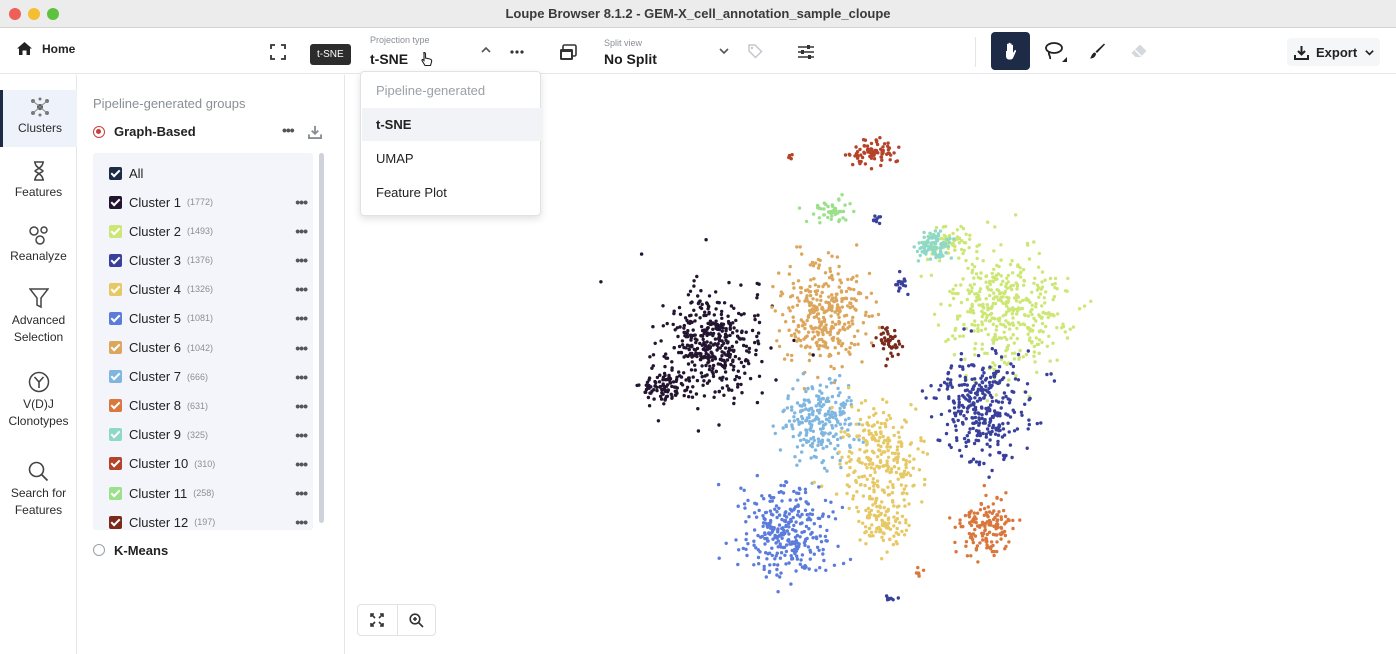 The image size is (1396, 654). What do you see at coordinates (38, 382) in the screenshot?
I see `vdj-icon` at bounding box center [38, 382].